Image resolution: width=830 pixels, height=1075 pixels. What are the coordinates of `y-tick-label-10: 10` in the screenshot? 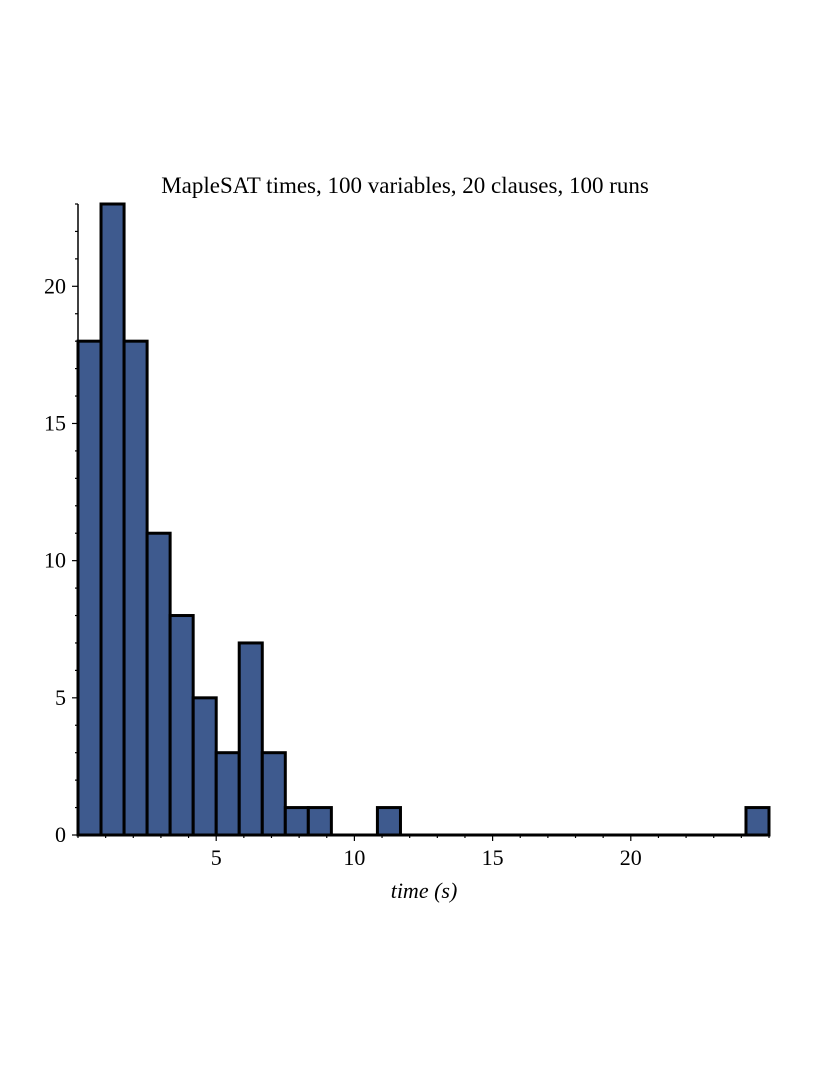 It's located at (55, 560).